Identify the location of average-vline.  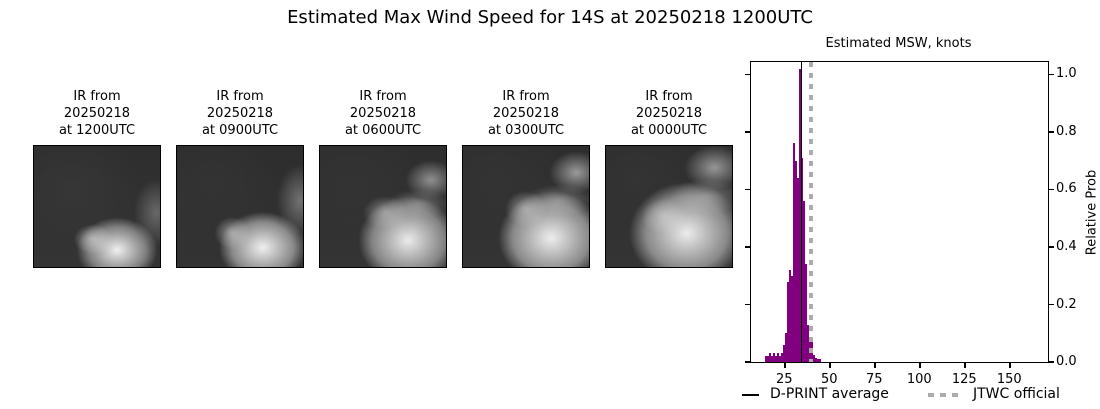
(801, 212).